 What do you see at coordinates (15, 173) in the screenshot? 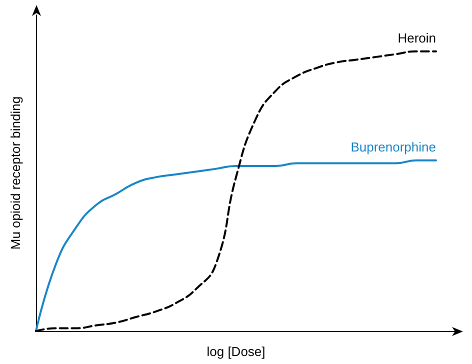
I see `y-axis-title: Mu opioid receptor binding` at bounding box center [15, 173].